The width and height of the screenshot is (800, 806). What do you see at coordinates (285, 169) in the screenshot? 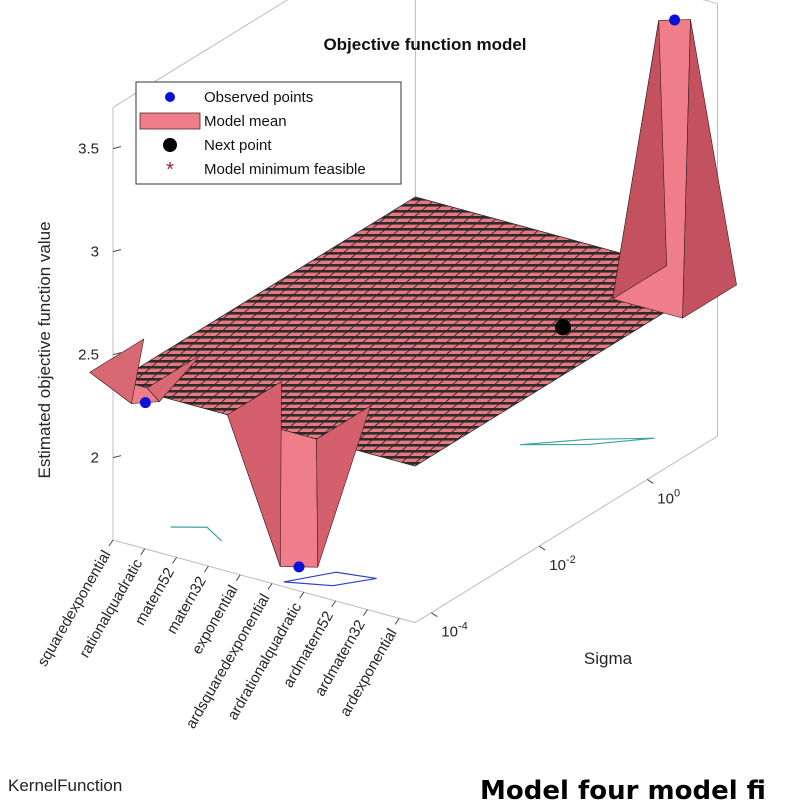
I see `legend-entry: Model minimum feasible` at bounding box center [285, 169].